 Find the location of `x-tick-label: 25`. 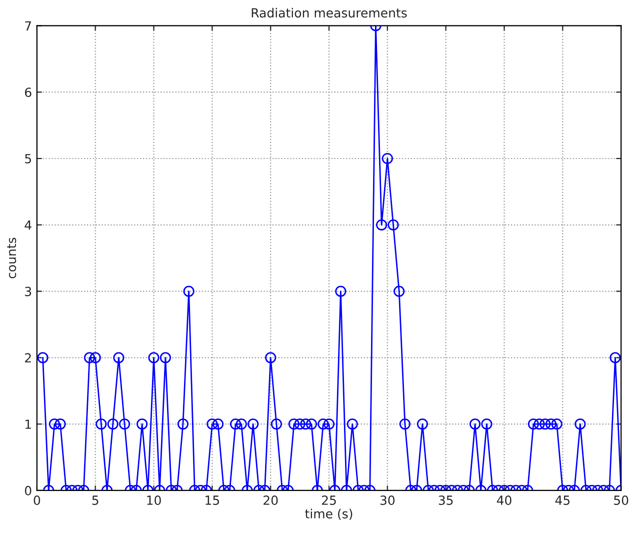

x-tick-label: 25 is located at coordinates (329, 500).